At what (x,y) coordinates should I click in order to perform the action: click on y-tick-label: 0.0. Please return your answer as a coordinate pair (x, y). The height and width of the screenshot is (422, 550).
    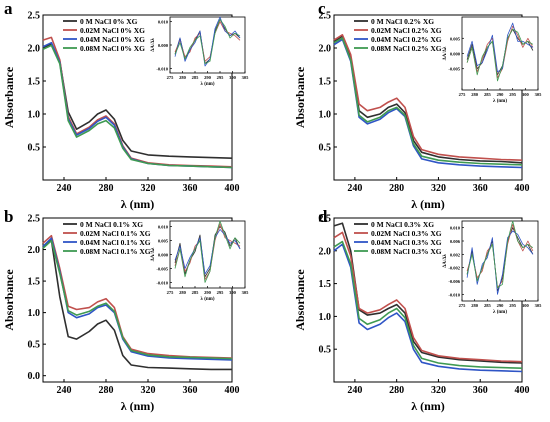
    Looking at the image, I should click on (34, 376).